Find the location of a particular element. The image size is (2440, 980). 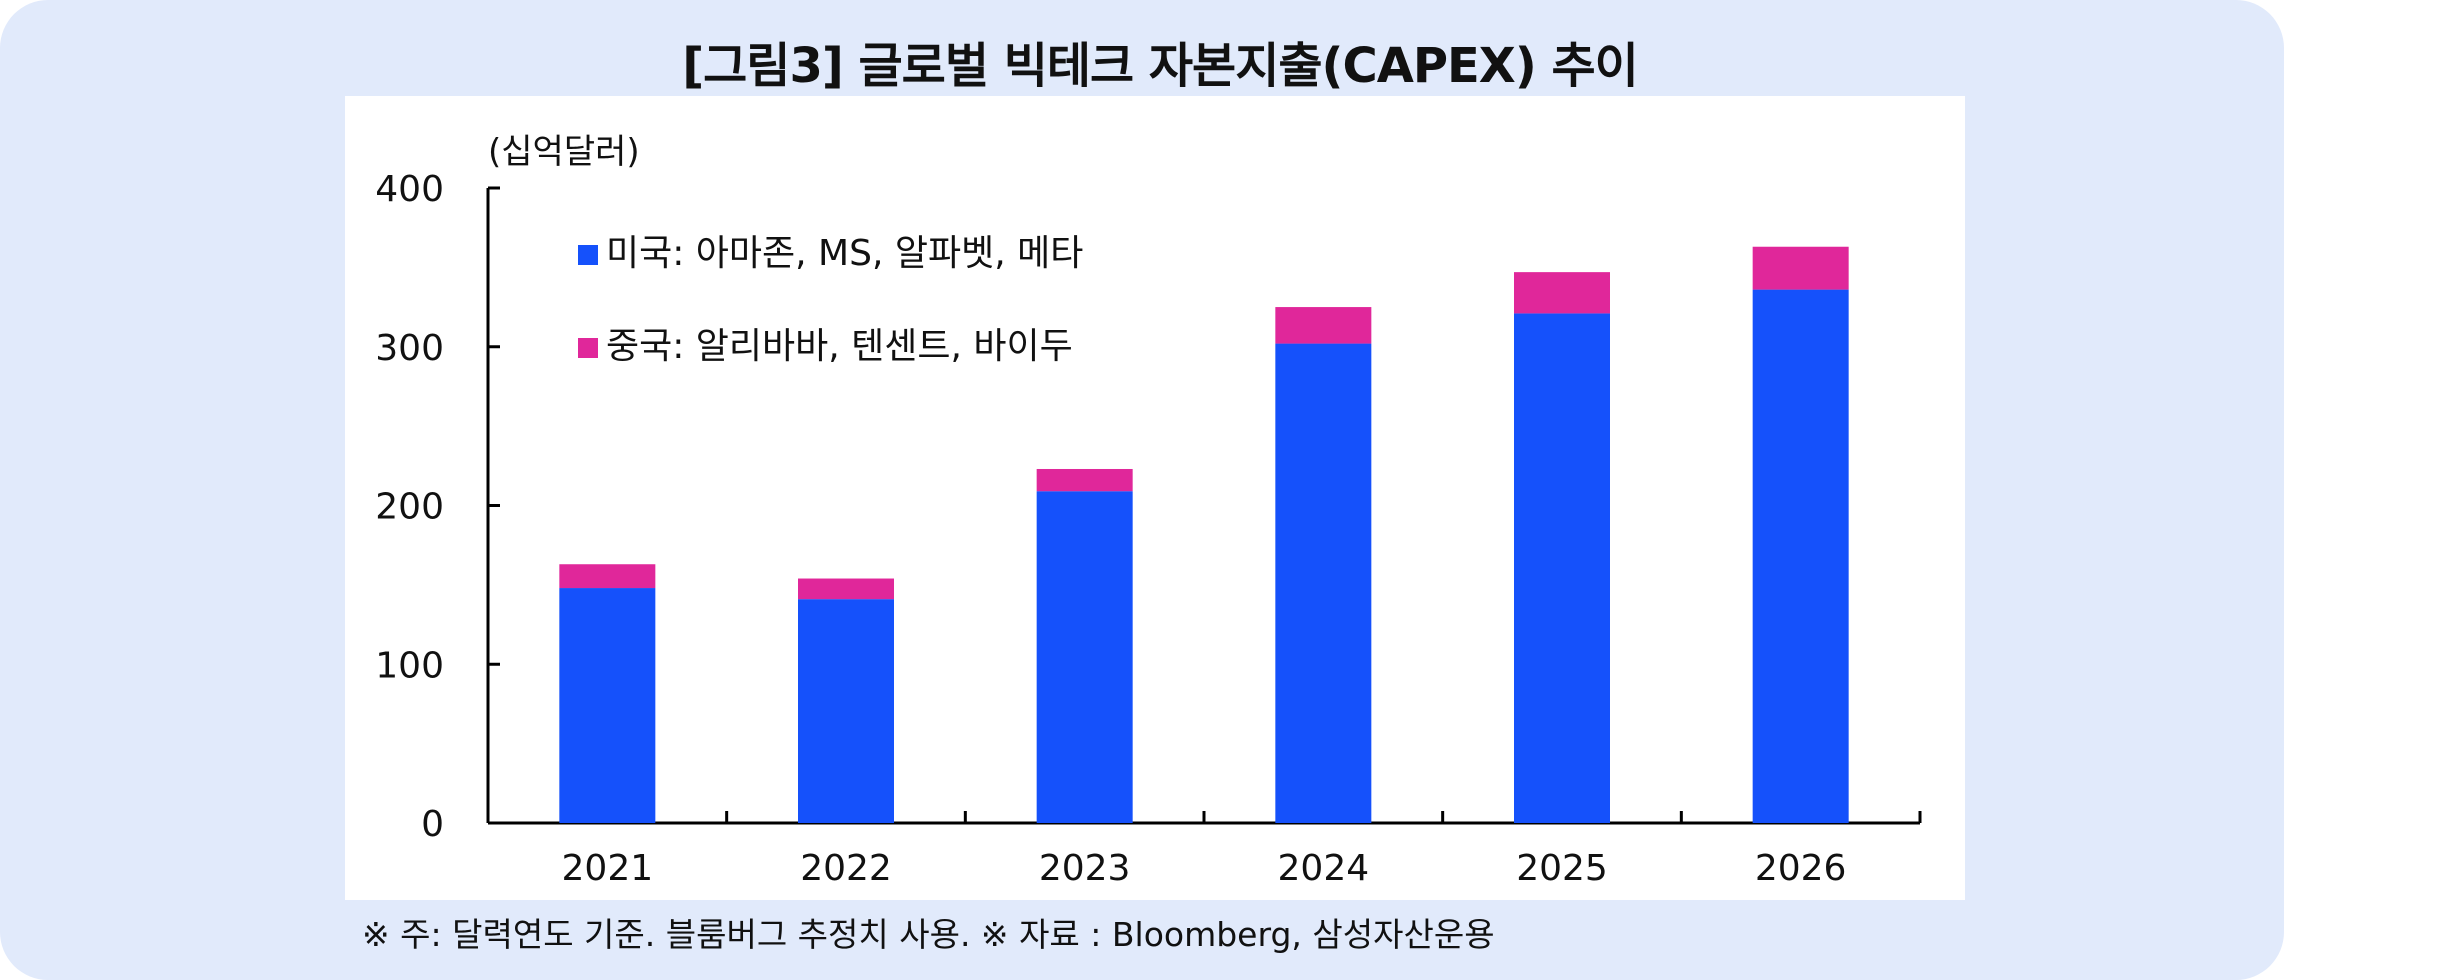

chart-title: [그림3] 글로벌 빅테크 자본지출(CAPEX) 추이 is located at coordinates (1160, 66).